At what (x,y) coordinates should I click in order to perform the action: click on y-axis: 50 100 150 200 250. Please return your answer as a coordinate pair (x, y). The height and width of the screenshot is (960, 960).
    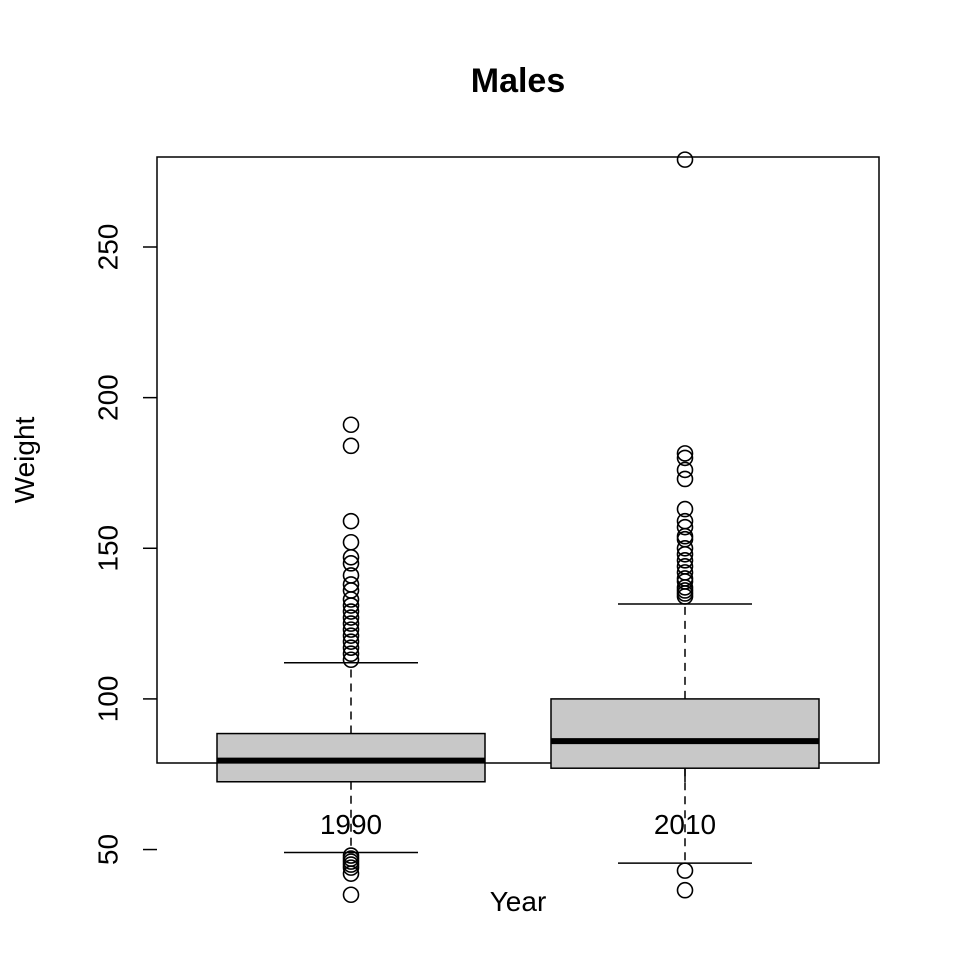
    Looking at the image, I should click on (125, 544).